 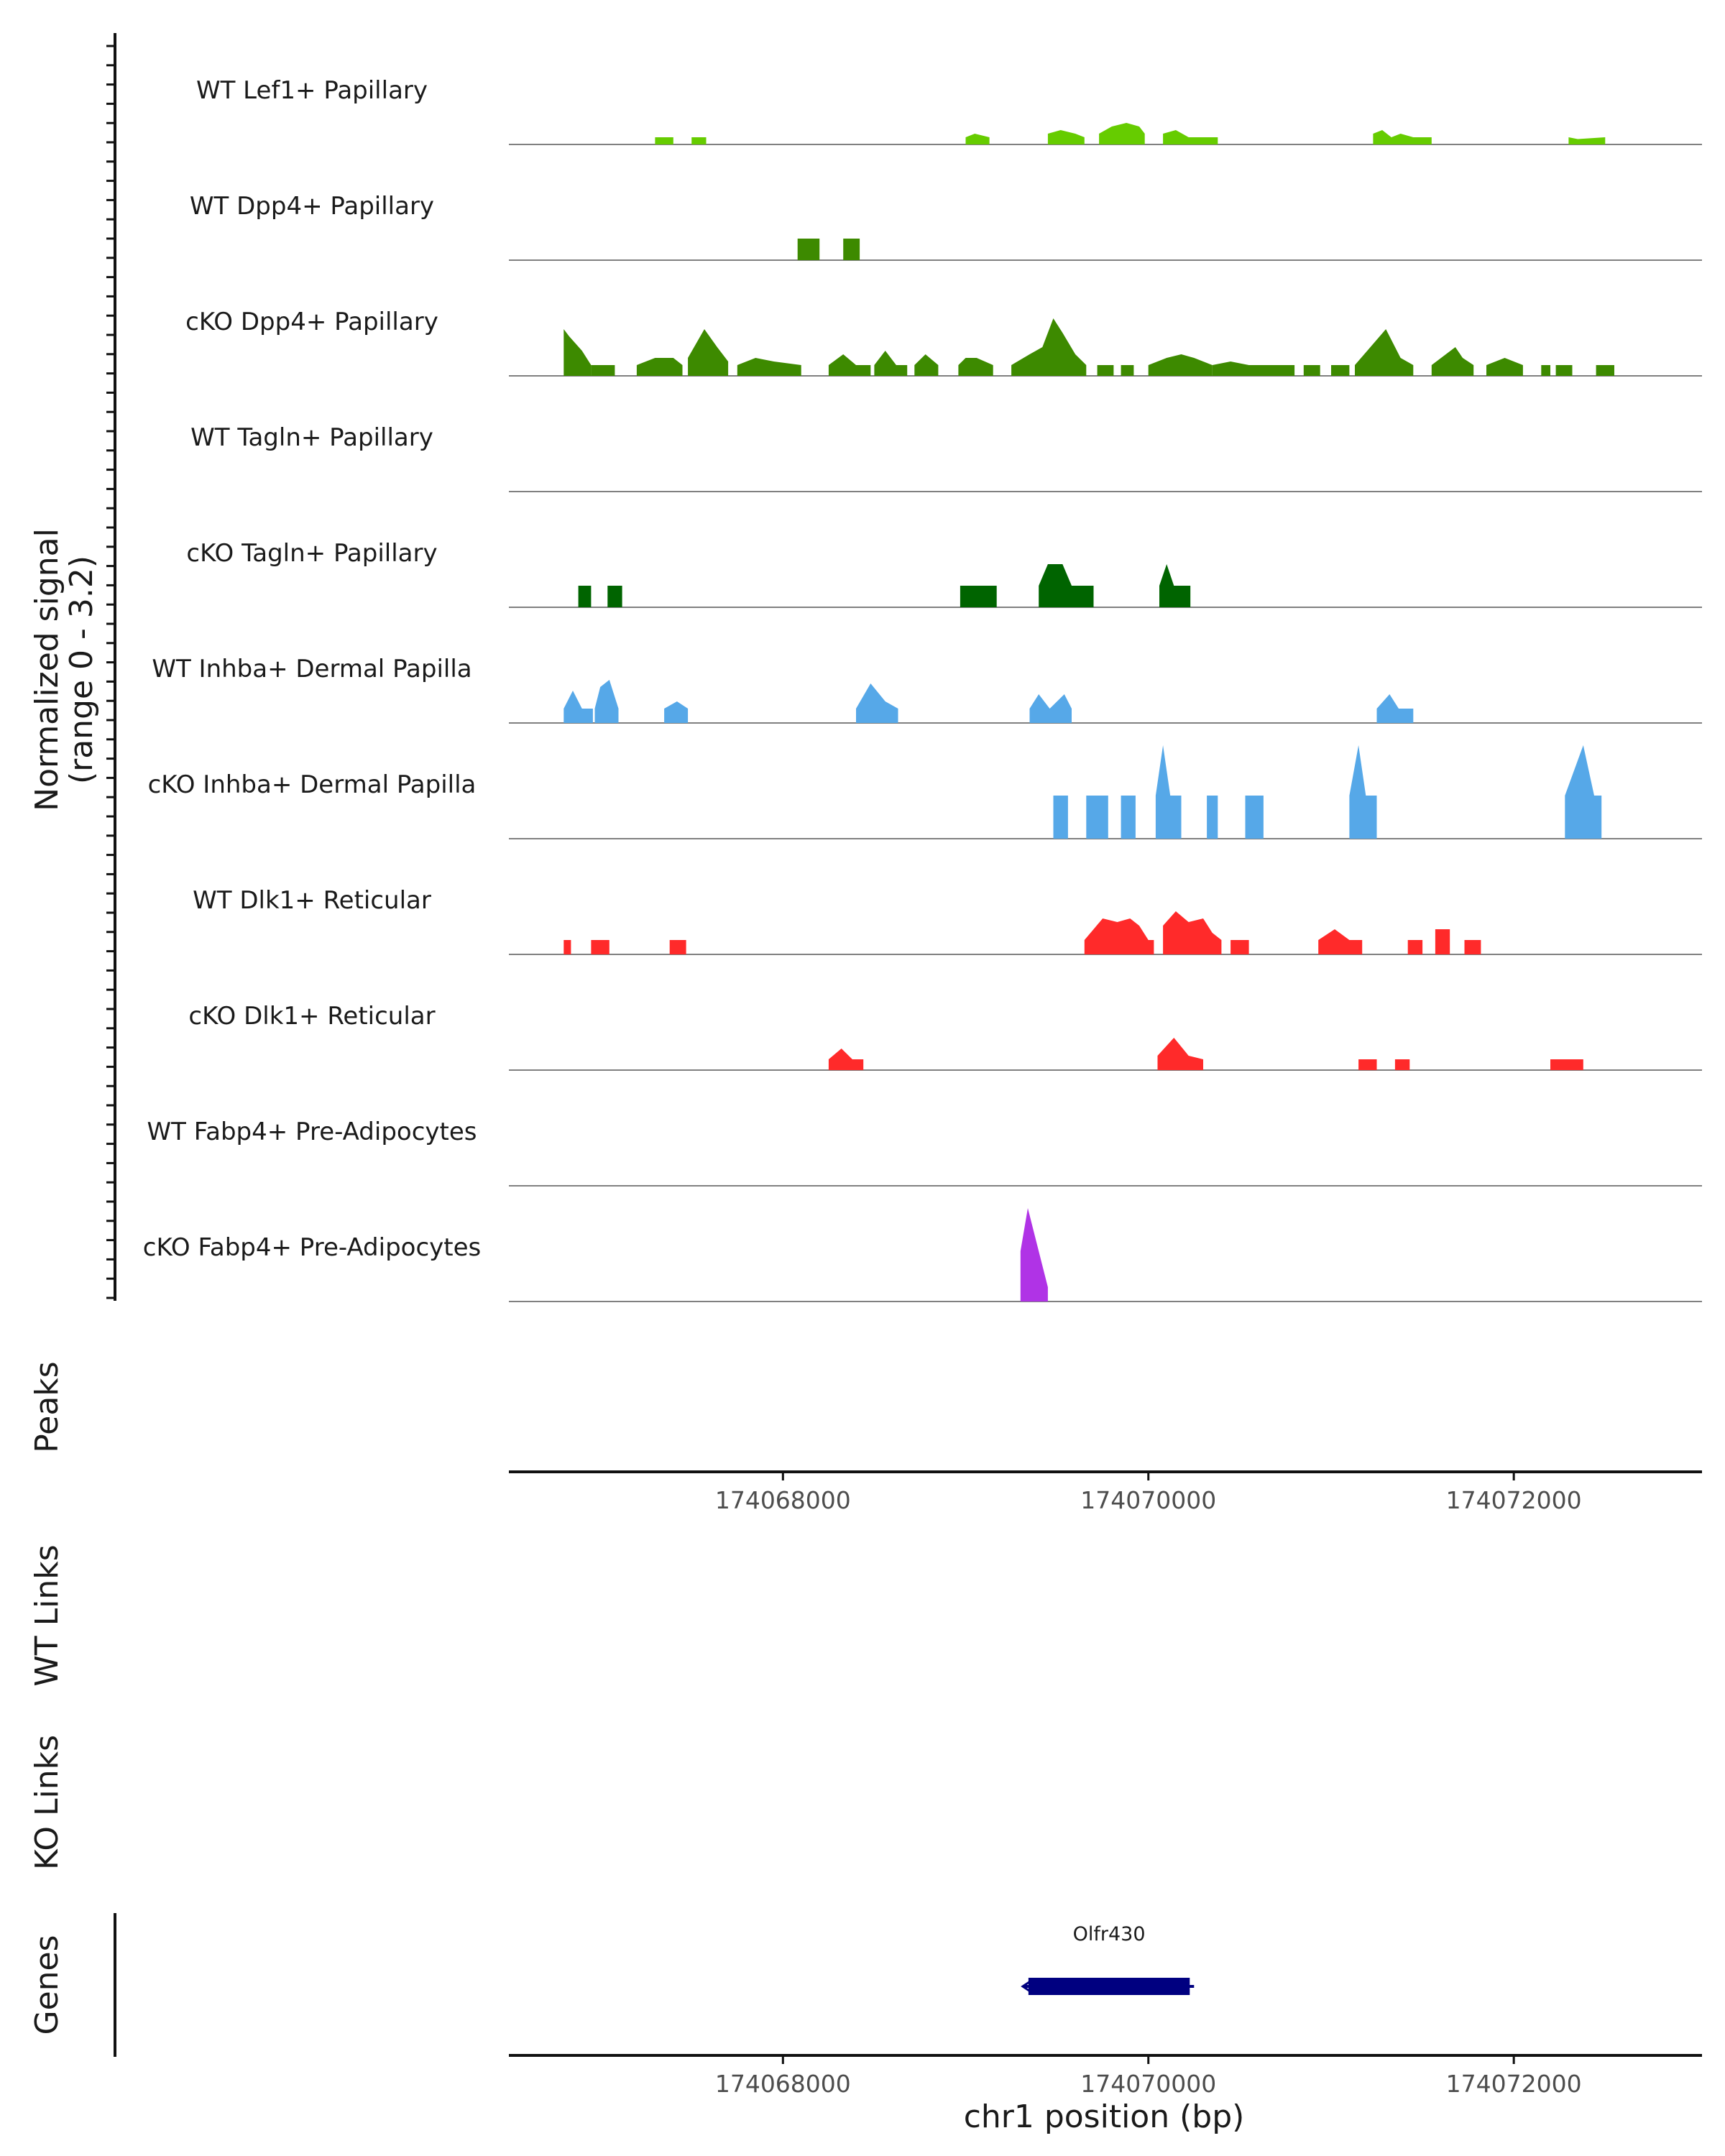 What do you see at coordinates (1105, 2076) in the screenshot?
I see `x-axis-genes: 174068000 174070000 174072000` at bounding box center [1105, 2076].